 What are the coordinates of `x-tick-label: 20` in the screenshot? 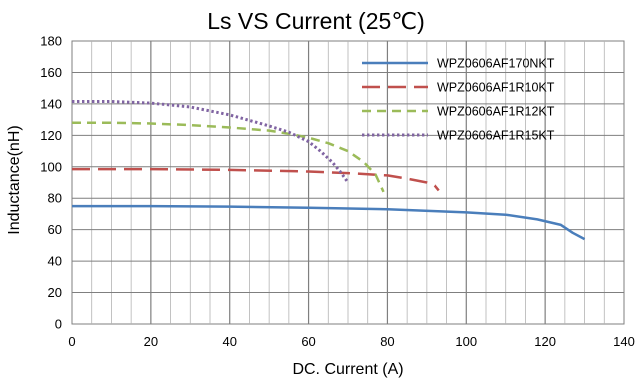 It's located at (151, 341).